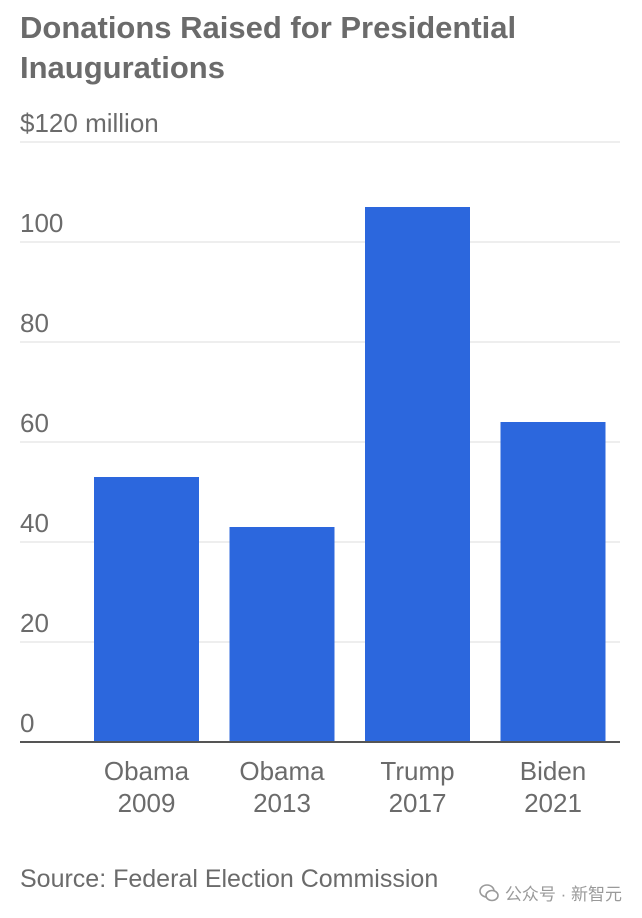  I want to click on wechat-icon, so click(489, 893).